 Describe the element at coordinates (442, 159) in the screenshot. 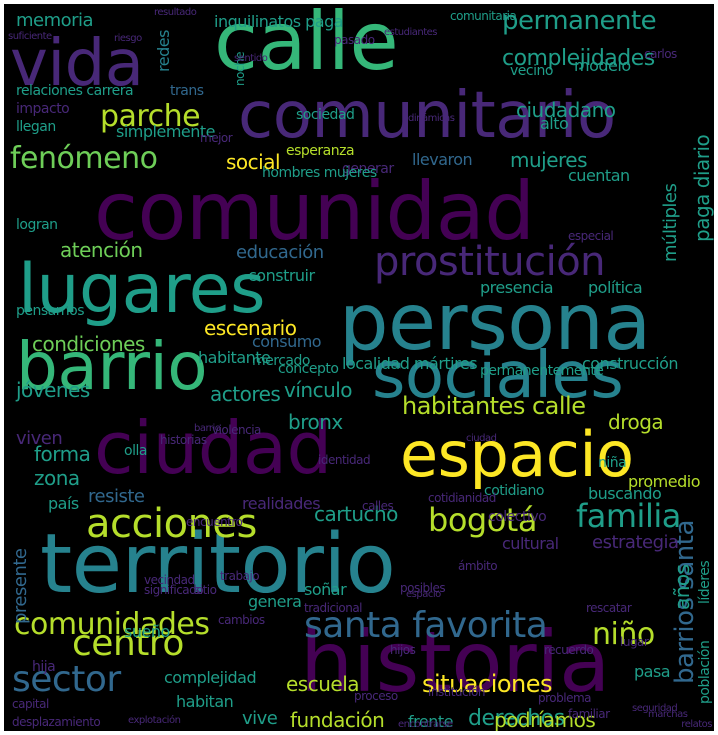

I see `word-69: llevaron` at that location.